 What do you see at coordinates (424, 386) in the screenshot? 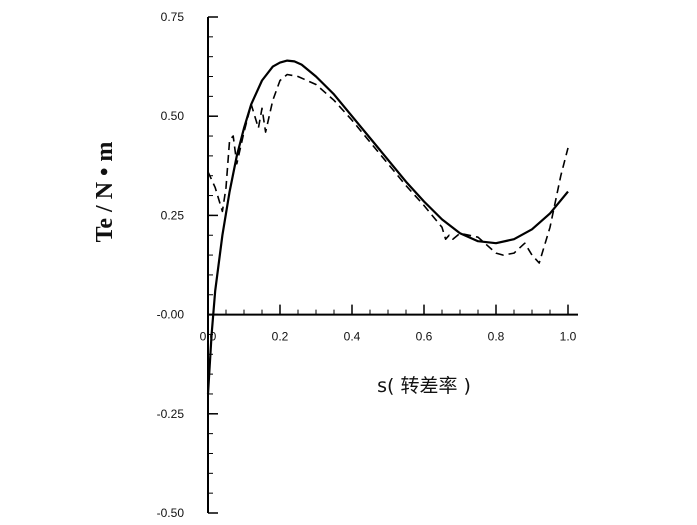
I see `x-axis-label: s( 转差率 )` at bounding box center [424, 386].